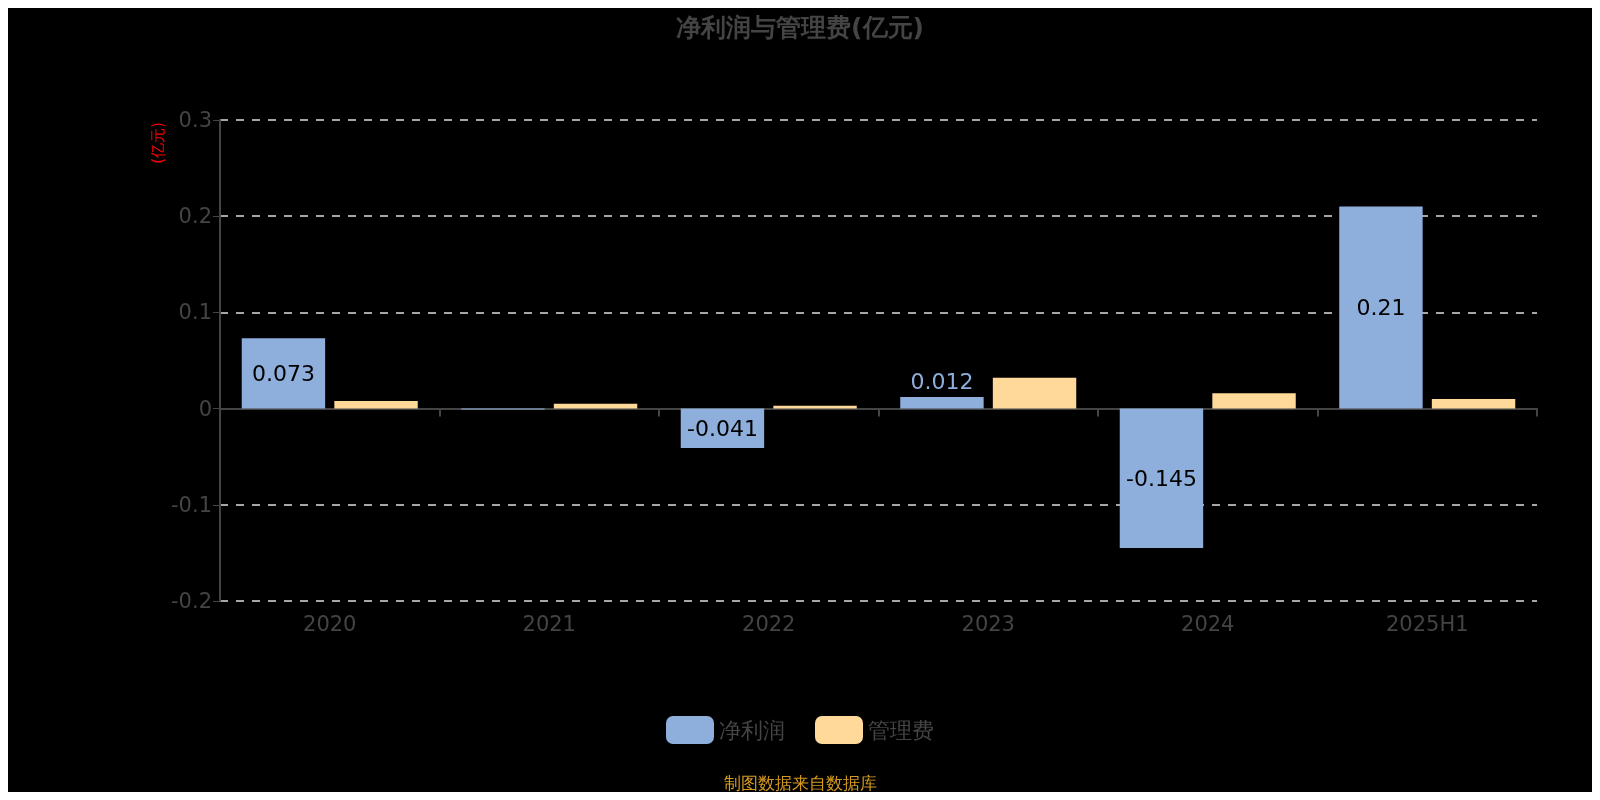 This screenshot has width=1600, height=800. What do you see at coordinates (195, 312) in the screenshot?
I see `y-tick-label: 0.1` at bounding box center [195, 312].